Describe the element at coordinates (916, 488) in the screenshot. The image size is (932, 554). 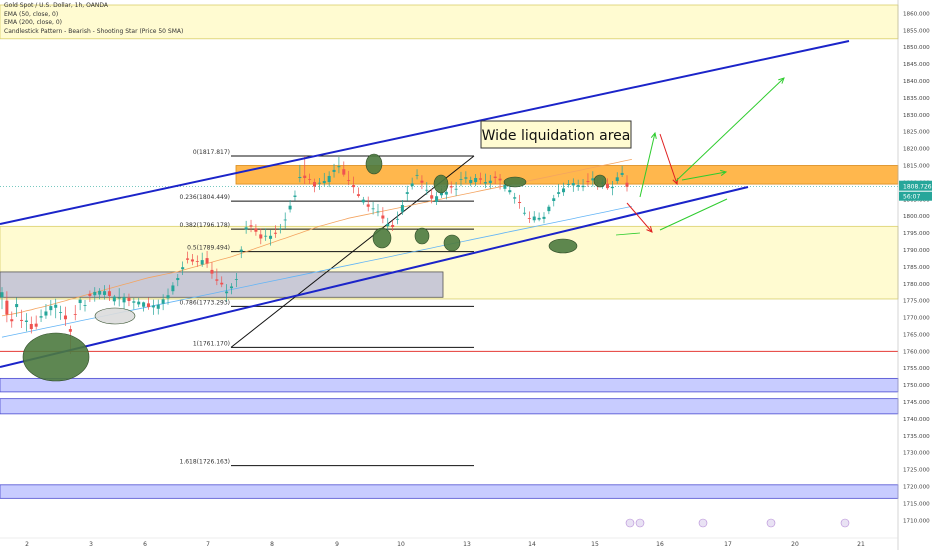
I see `y-tick-label: 1720.000` at that location.